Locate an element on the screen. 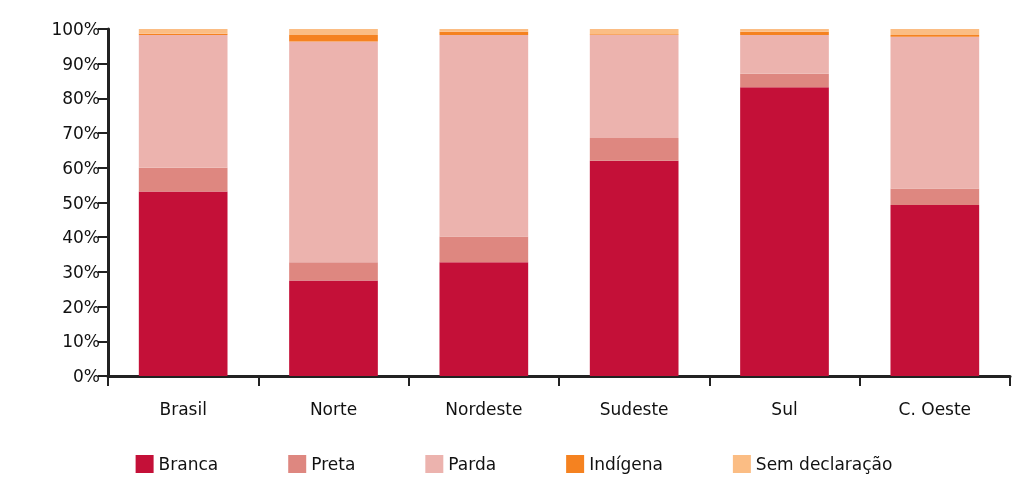  y-tick-label: 50% is located at coordinates (81, 202).